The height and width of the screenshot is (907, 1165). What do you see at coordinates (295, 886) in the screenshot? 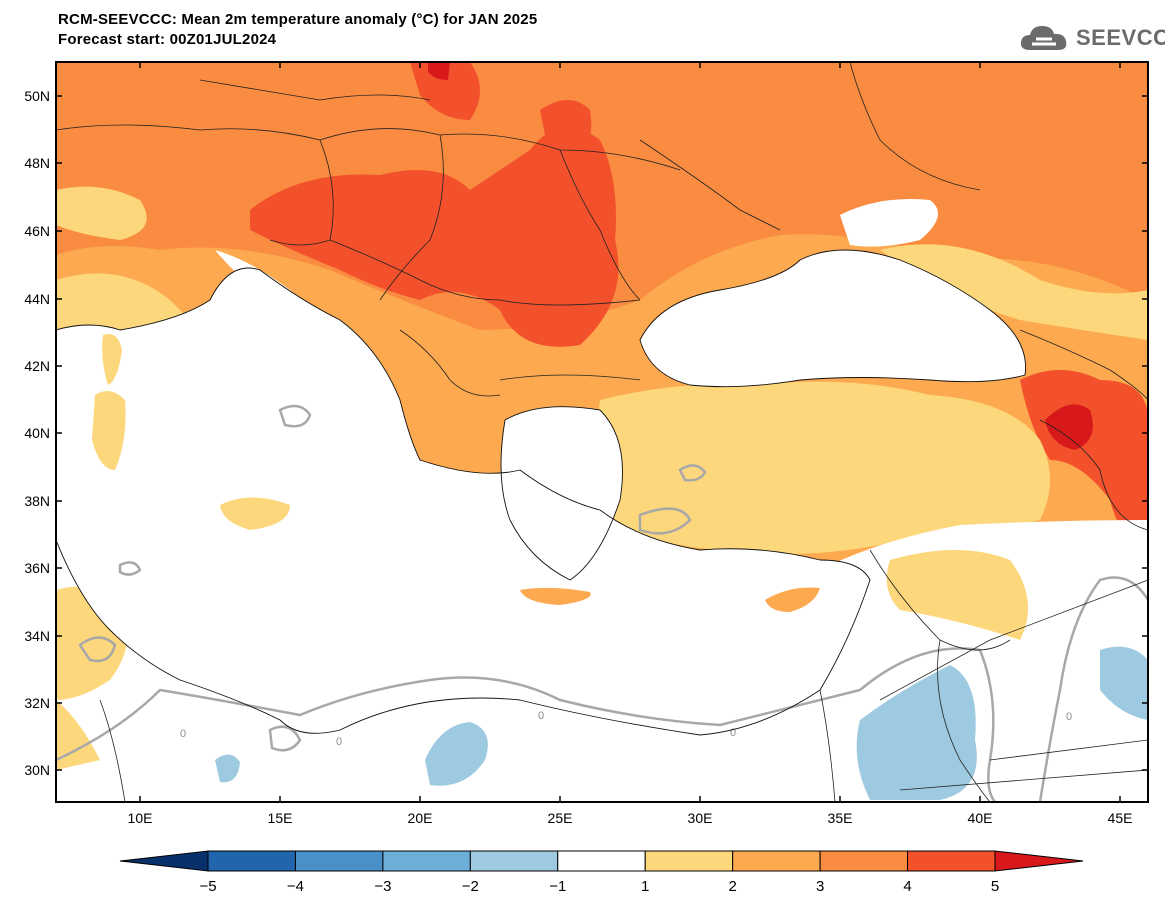
I see `colorbar-tick-label: −4` at bounding box center [295, 886].